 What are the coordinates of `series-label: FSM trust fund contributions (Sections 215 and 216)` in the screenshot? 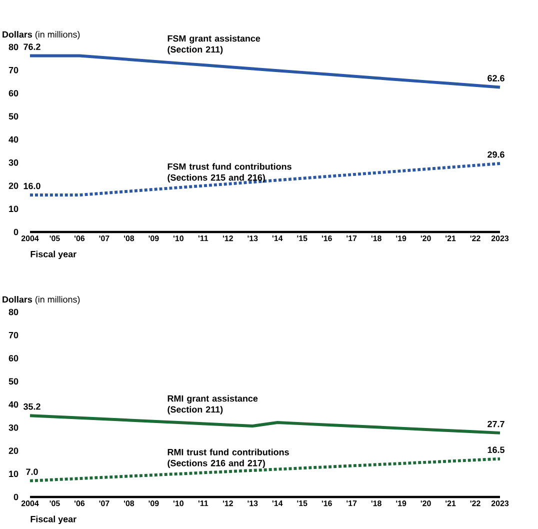 It's located at (230, 172).